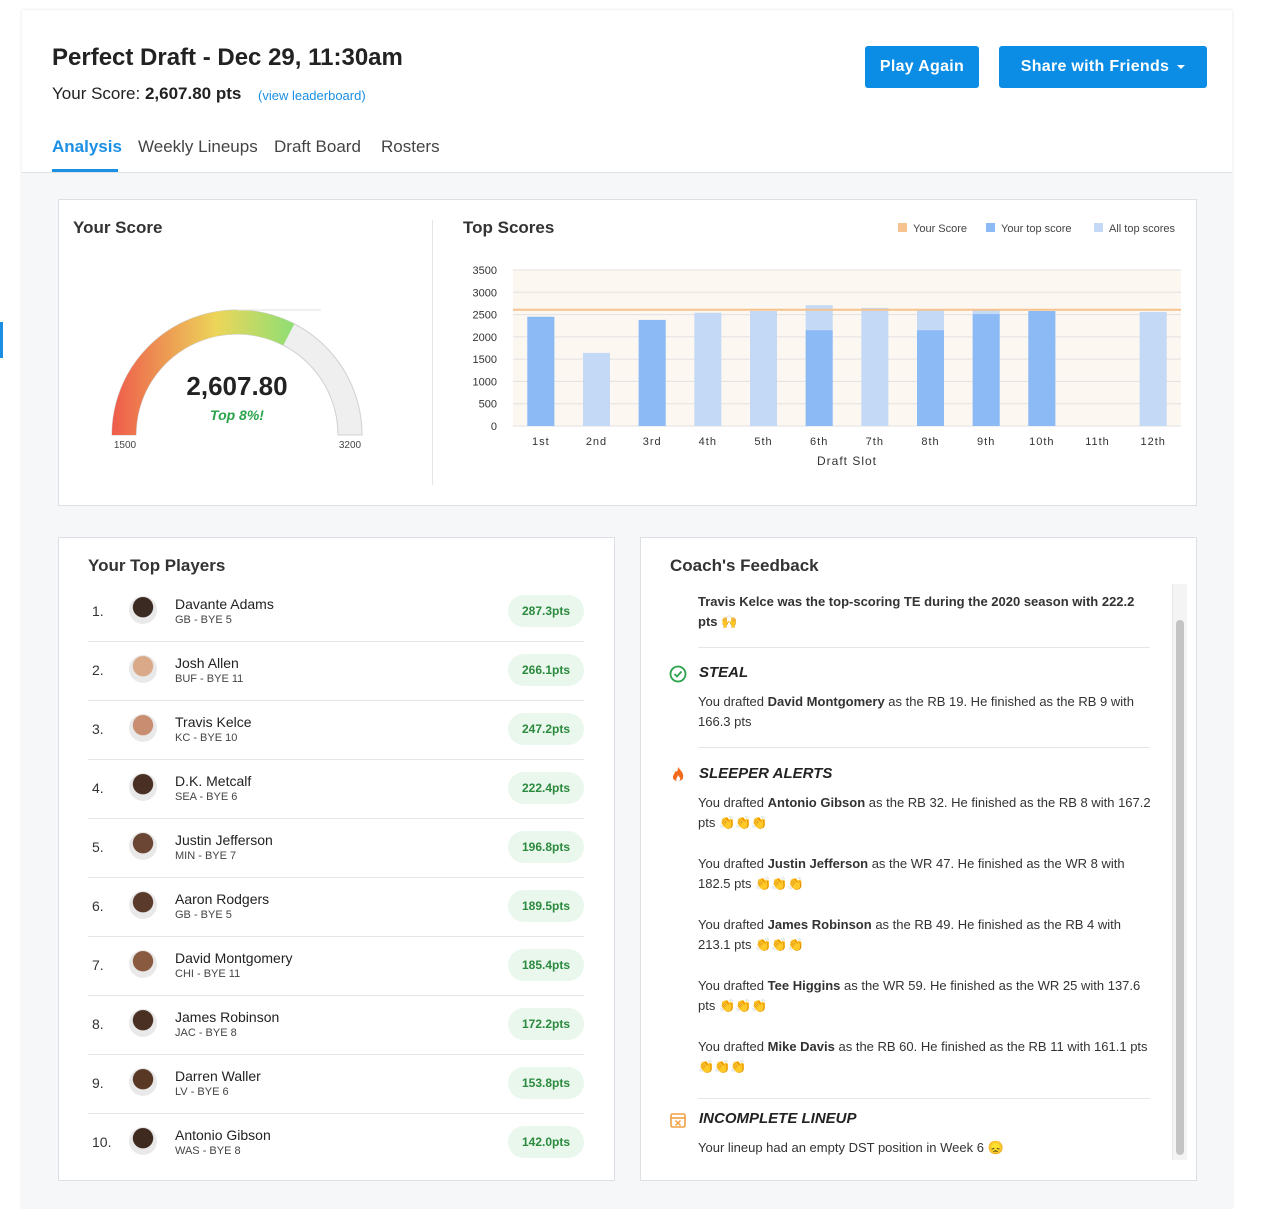  I want to click on score-line: Your Score: 2,607.80 pts, so click(146, 94).